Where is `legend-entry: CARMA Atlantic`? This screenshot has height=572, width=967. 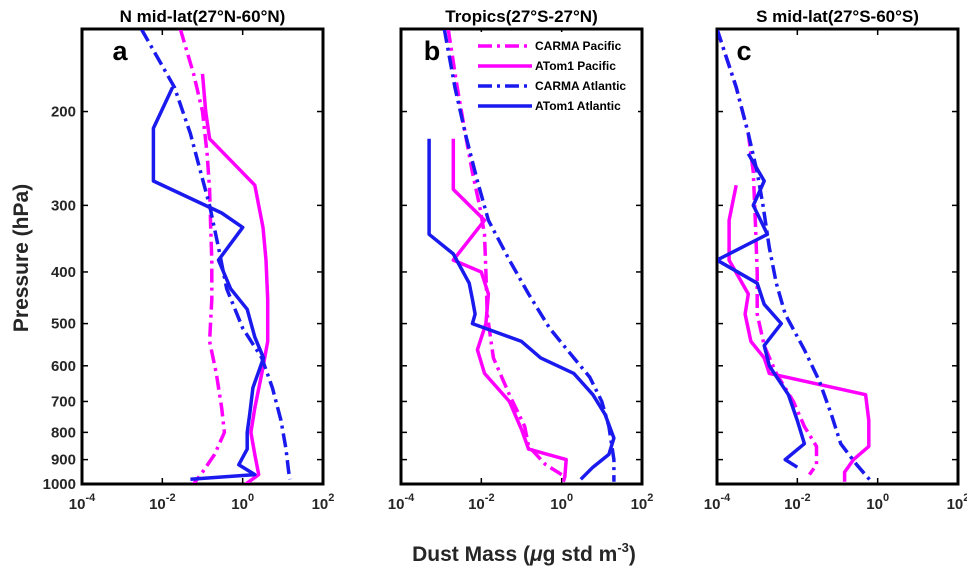
legend-entry: CARMA Atlantic is located at coordinates (580, 86).